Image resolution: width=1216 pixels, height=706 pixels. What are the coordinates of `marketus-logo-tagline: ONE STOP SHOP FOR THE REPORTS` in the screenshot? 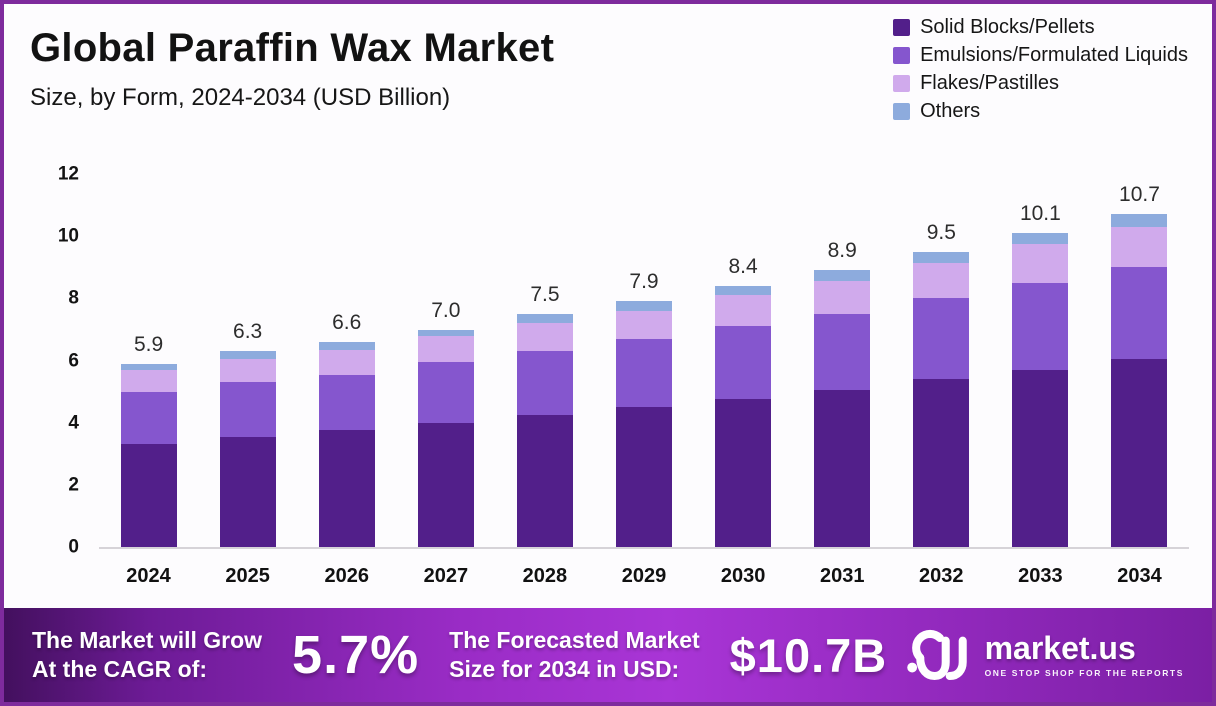 It's located at (1084, 673).